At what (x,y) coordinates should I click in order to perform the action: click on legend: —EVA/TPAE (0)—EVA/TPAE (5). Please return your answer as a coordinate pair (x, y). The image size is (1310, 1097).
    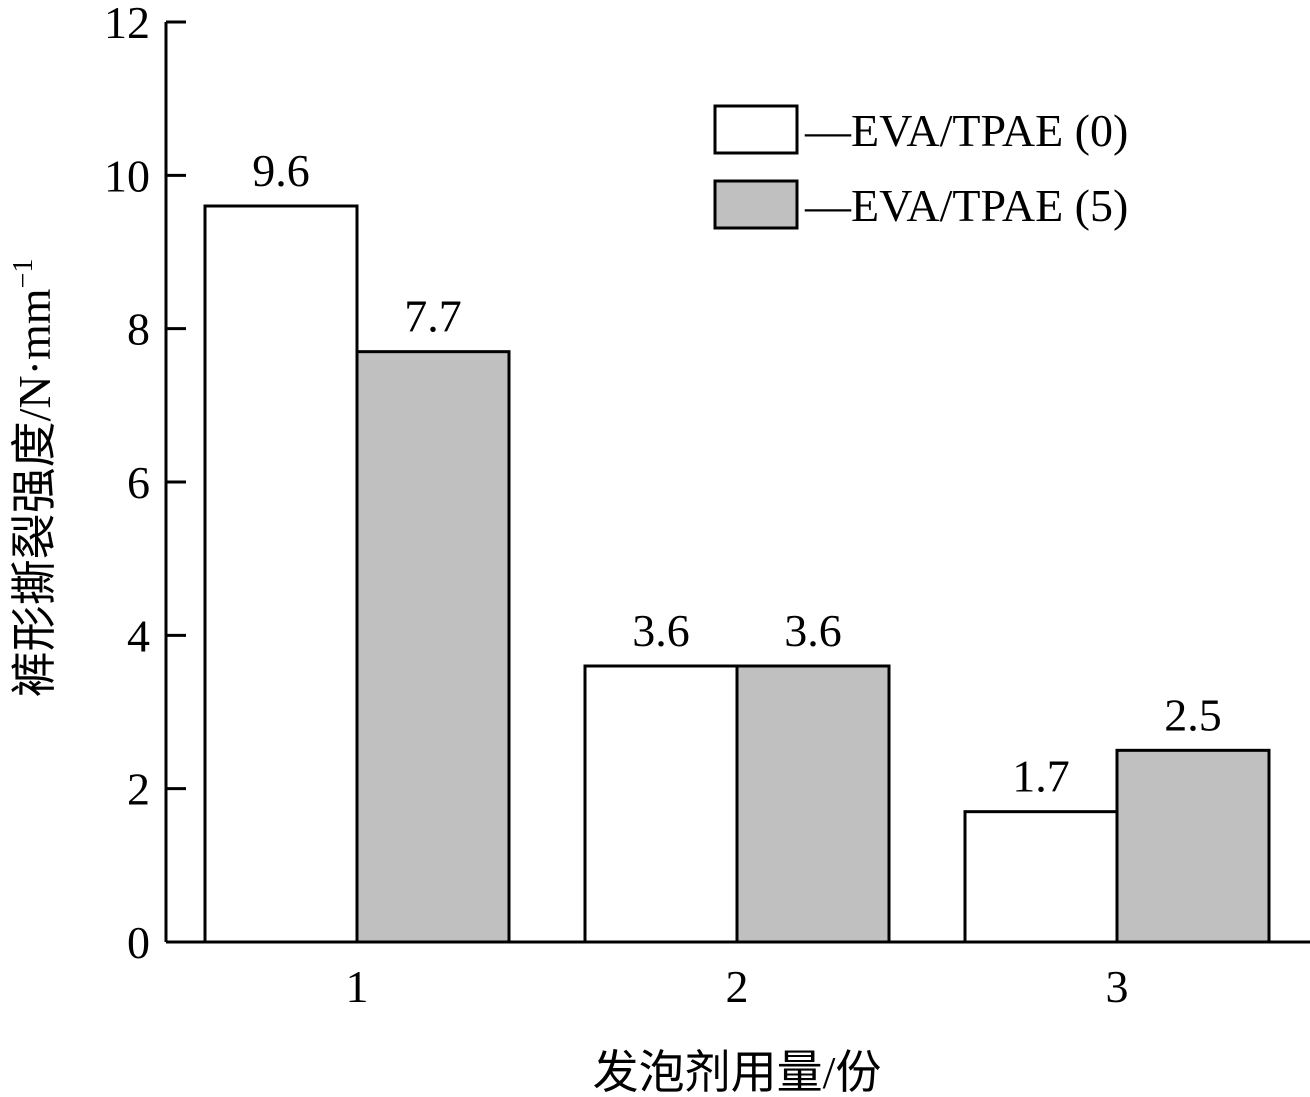
    Looking at the image, I should click on (921, 168).